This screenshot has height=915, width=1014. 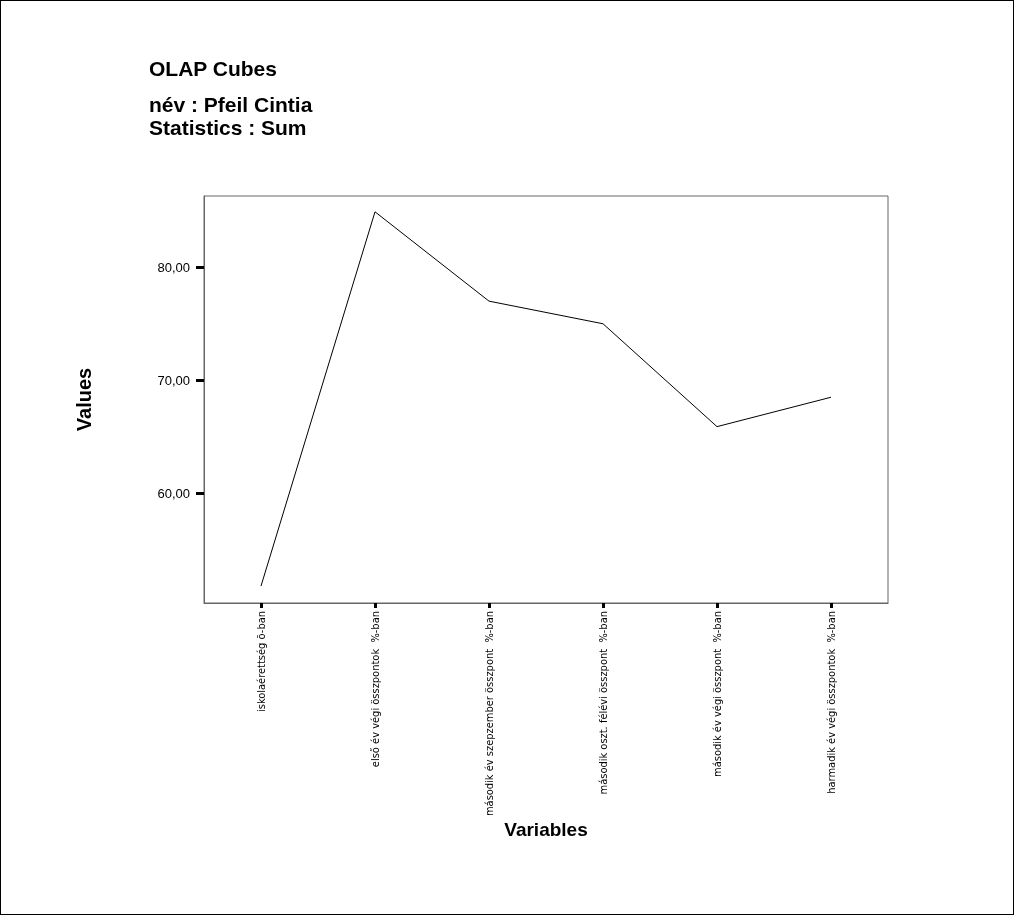 What do you see at coordinates (831, 702) in the screenshot?
I see `x-tick-label: harmadik év végi összpontok %-ban` at bounding box center [831, 702].